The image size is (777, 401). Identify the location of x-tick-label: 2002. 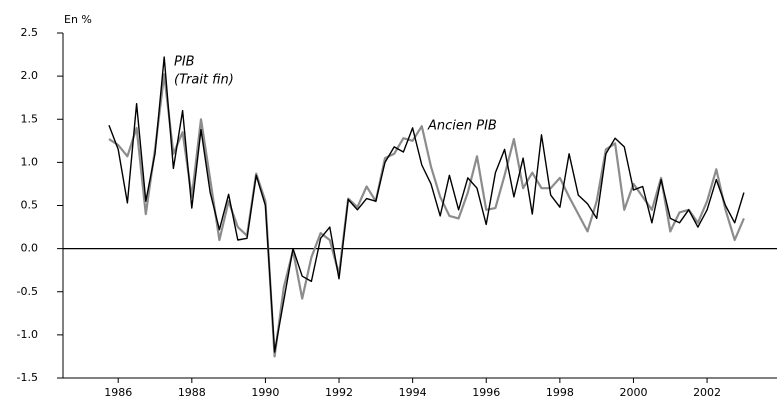
(707, 392).